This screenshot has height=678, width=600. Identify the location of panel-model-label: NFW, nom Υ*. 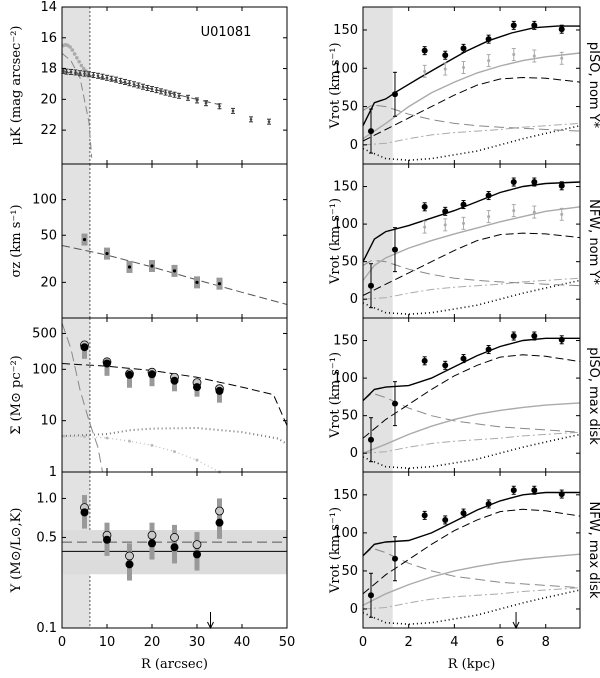
(593, 242).